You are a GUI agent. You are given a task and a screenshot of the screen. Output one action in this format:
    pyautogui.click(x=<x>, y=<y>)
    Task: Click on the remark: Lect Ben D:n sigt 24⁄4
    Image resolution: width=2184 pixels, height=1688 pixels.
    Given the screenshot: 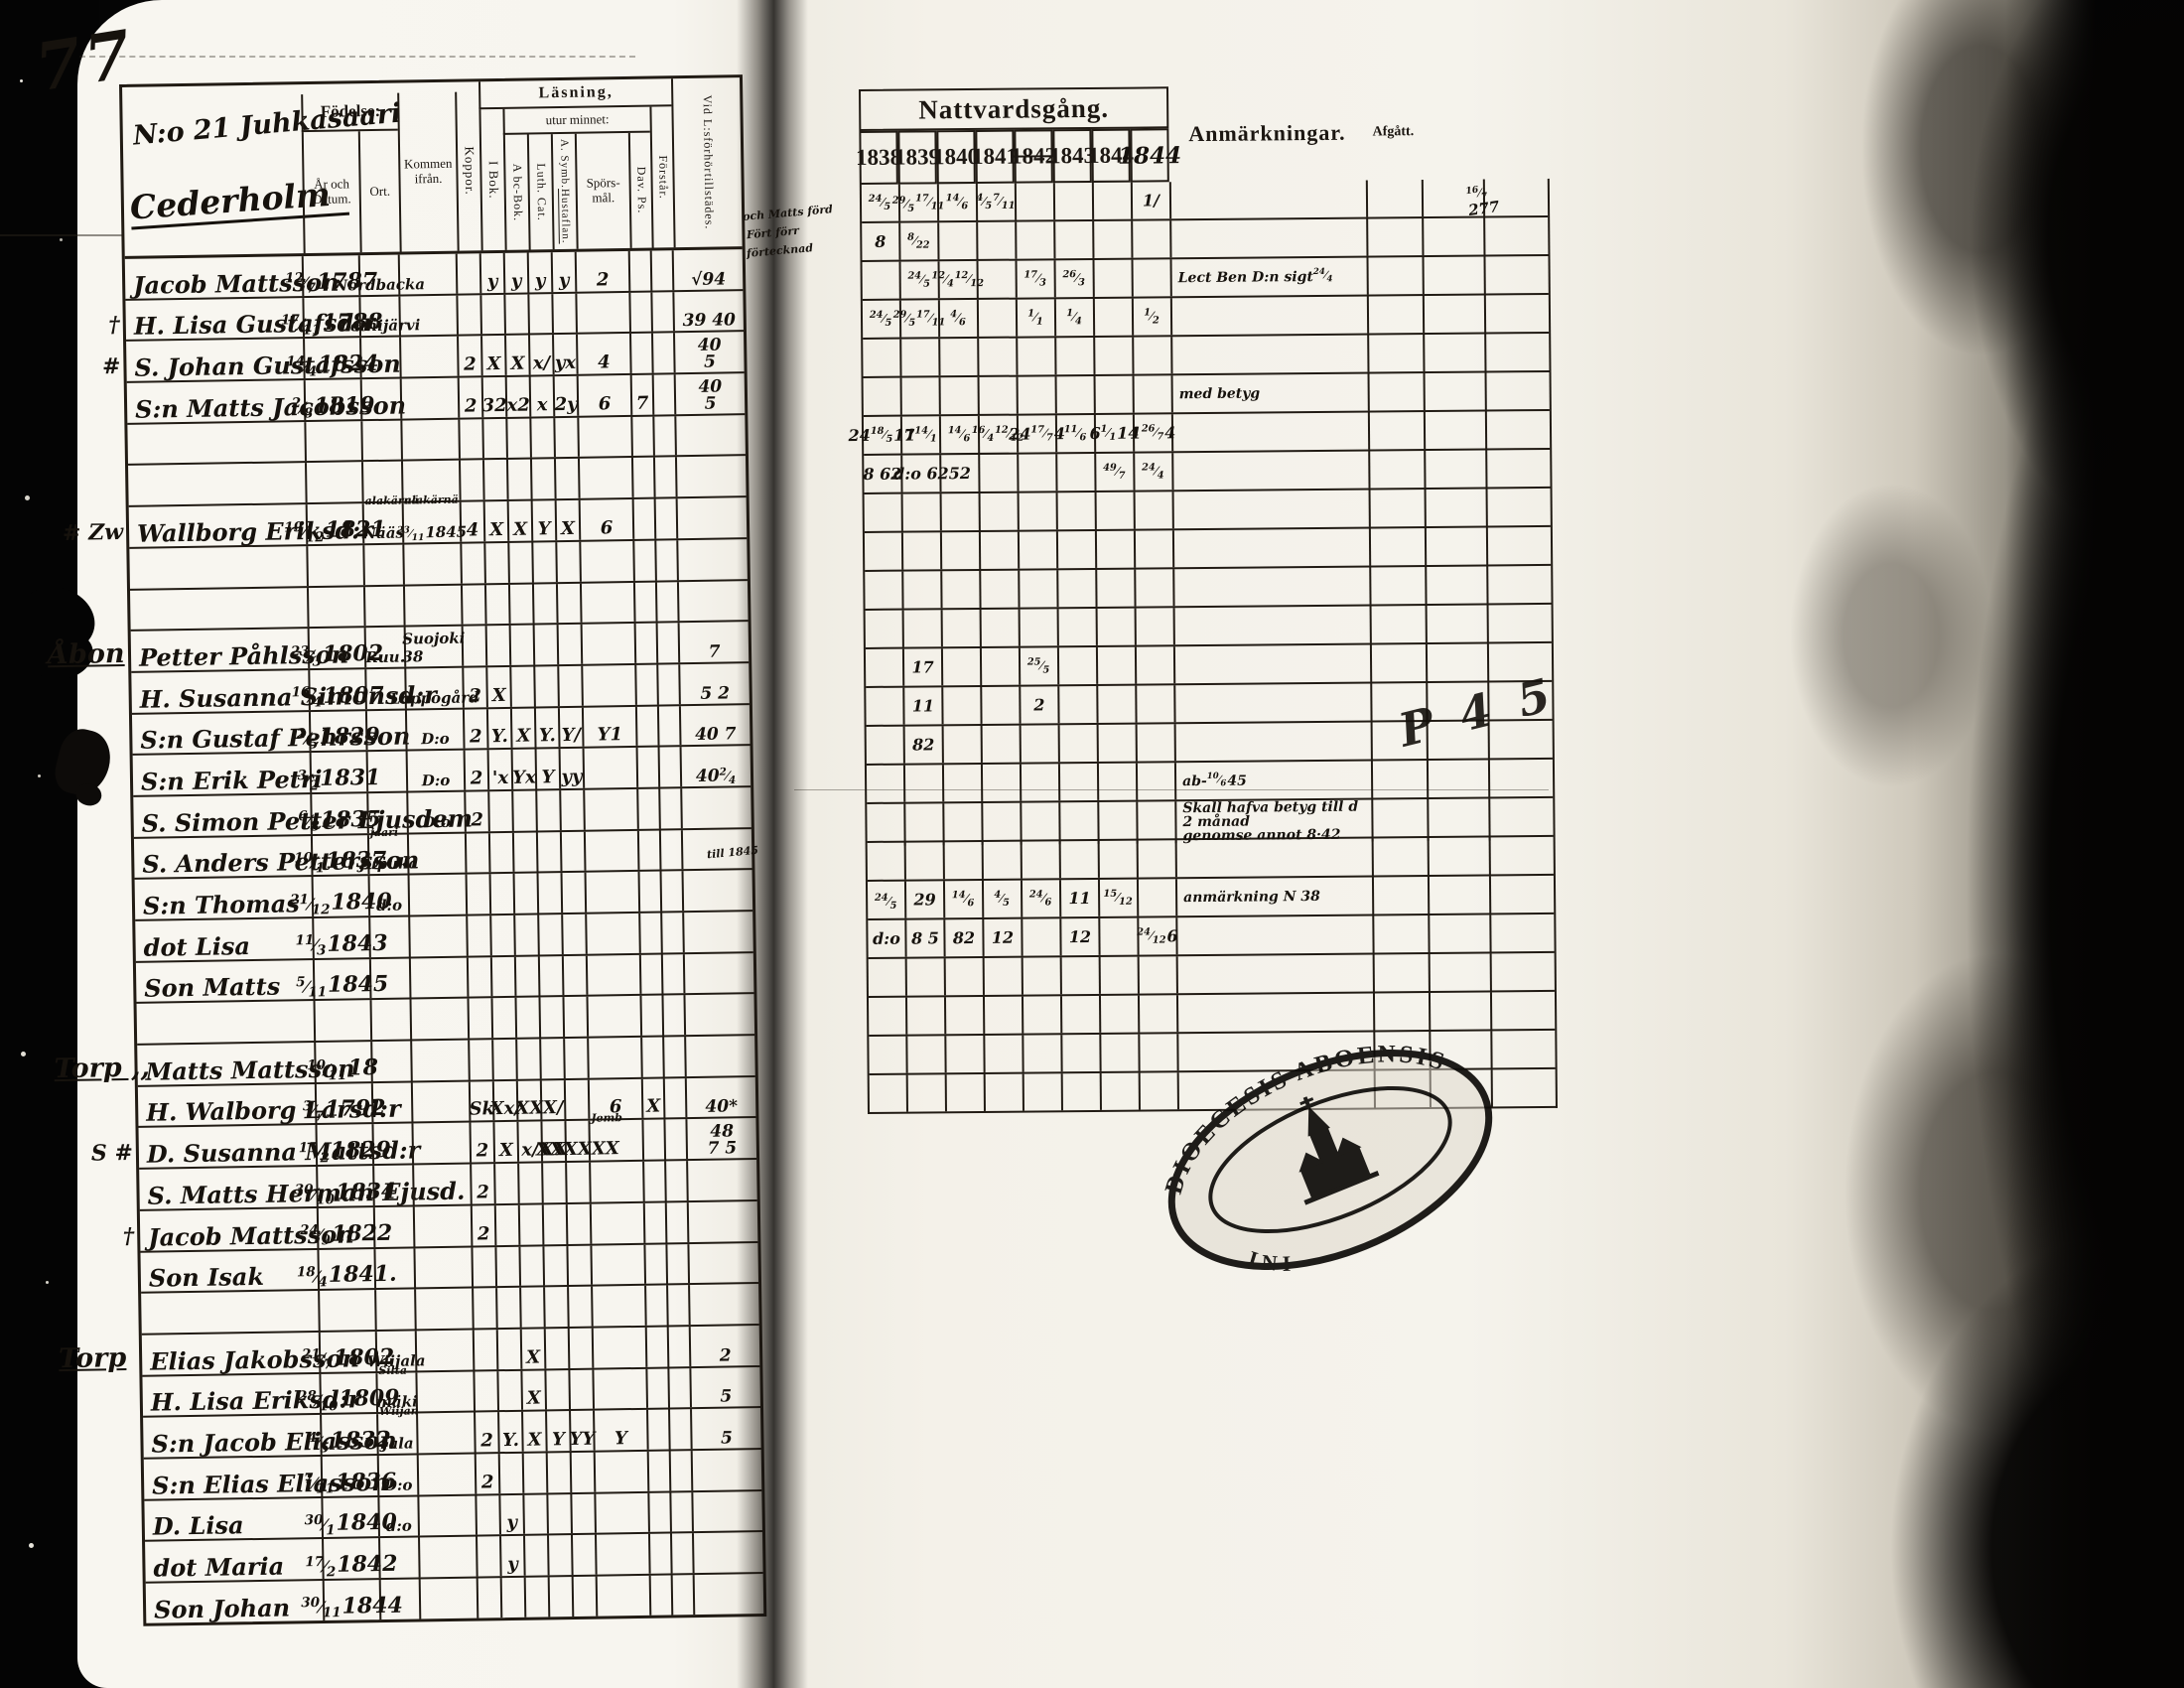 What is the action you would take?
    pyautogui.click(x=1270, y=277)
    